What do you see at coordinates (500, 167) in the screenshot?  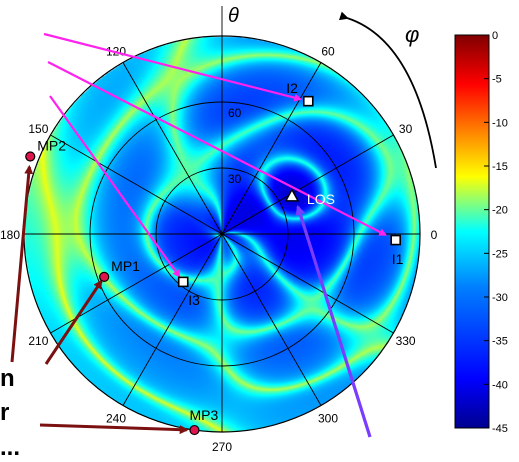 I see `colorbar-tick-label: -15` at bounding box center [500, 167].